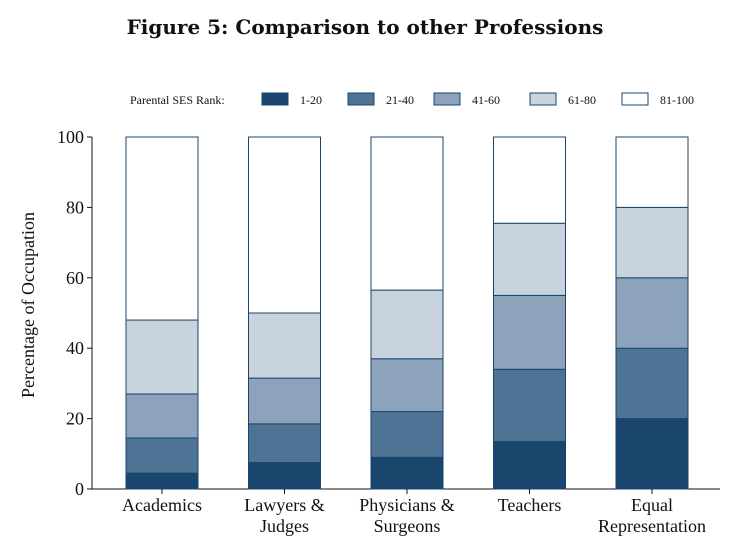 This screenshot has height=554, width=740. Describe the element at coordinates (677, 100) in the screenshot. I see `legend-label-81-100: 81-100` at that location.